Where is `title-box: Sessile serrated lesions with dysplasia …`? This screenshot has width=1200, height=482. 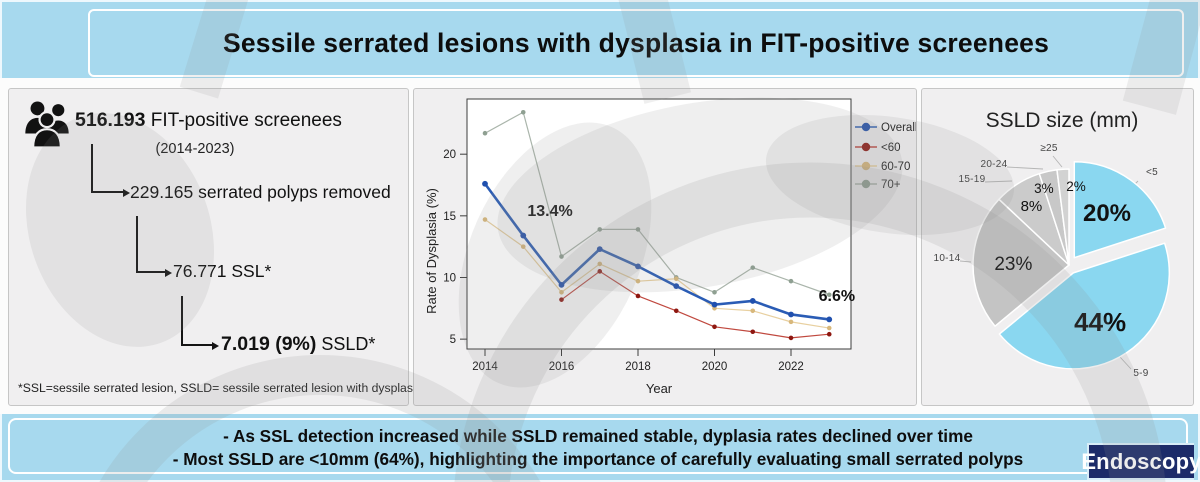 title-box: Sessile serrated lesions with dysplasia … is located at coordinates (636, 43).